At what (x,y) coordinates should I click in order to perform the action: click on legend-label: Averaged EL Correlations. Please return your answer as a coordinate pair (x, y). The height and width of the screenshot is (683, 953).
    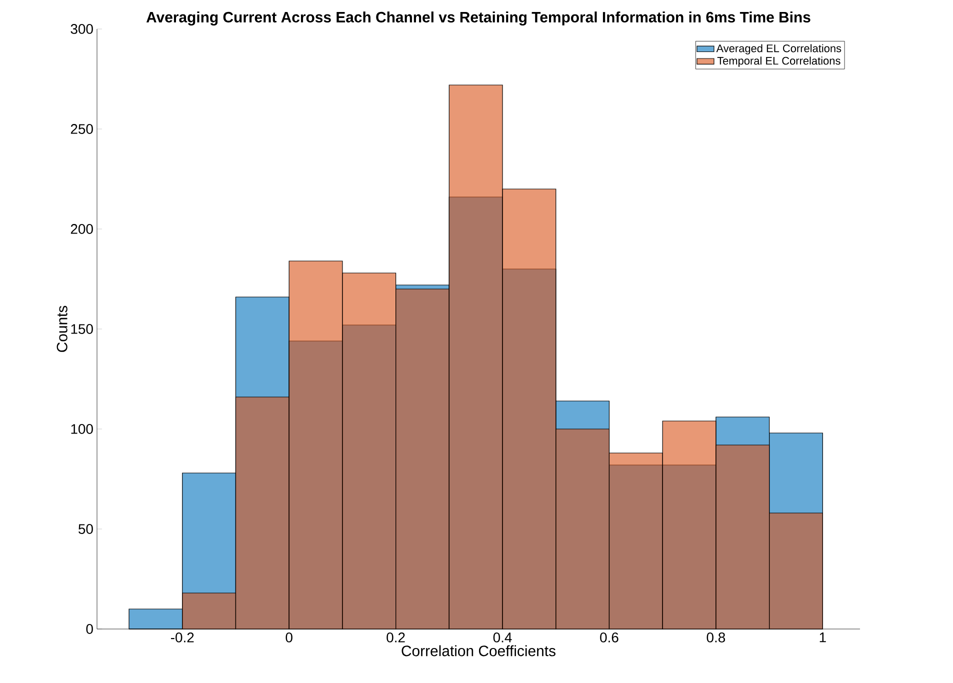
    Looking at the image, I should click on (779, 49).